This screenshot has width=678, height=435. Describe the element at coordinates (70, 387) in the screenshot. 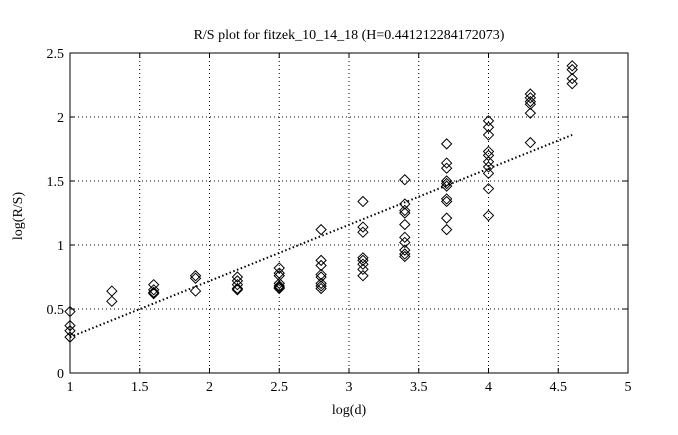

I see `x-tick-label: 1` at that location.